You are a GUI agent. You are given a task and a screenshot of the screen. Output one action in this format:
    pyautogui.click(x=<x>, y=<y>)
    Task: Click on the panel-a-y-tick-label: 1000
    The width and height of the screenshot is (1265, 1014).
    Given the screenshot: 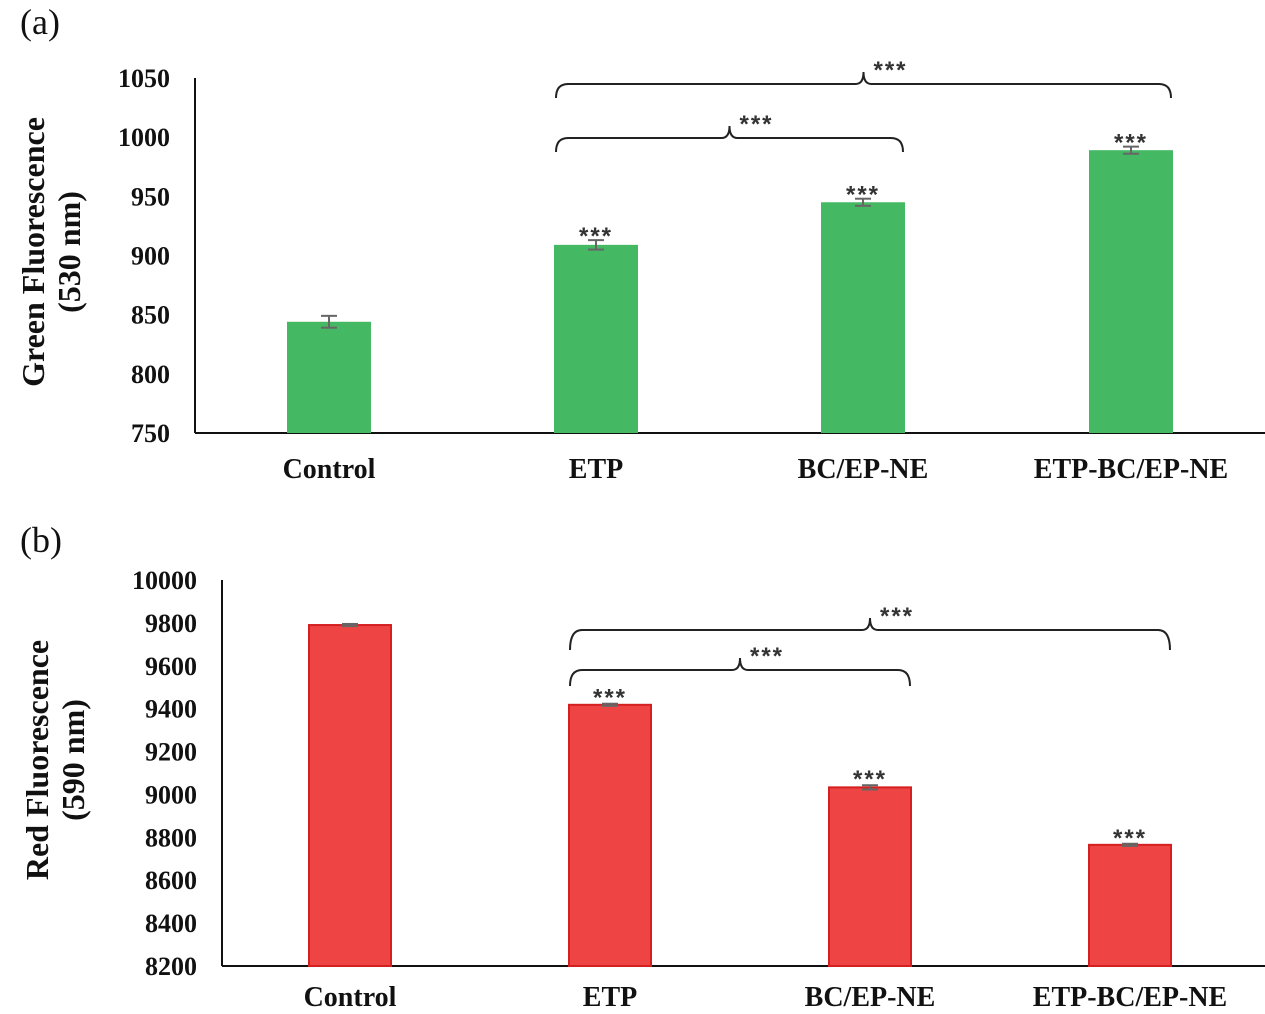 What is the action you would take?
    pyautogui.click(x=144, y=137)
    